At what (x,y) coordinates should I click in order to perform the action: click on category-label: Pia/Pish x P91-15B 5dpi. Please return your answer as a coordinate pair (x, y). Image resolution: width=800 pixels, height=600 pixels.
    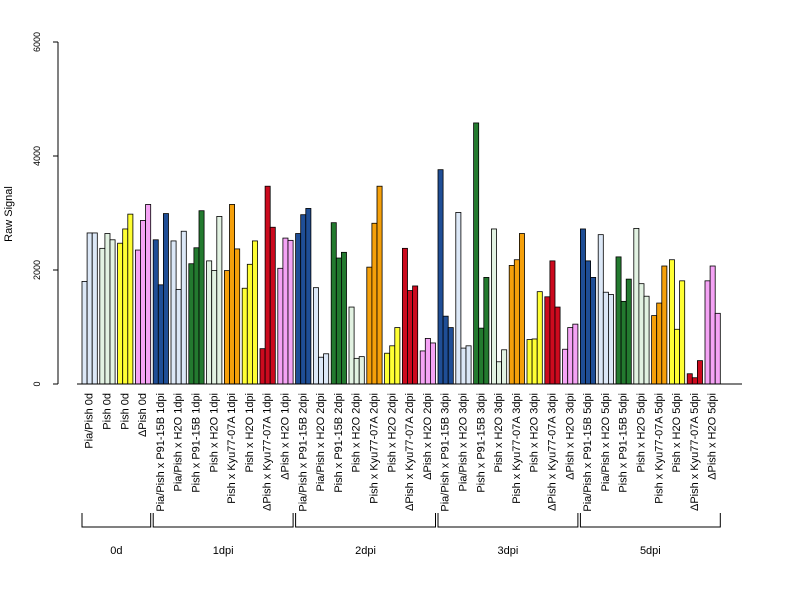
    Looking at the image, I should click on (588, 452).